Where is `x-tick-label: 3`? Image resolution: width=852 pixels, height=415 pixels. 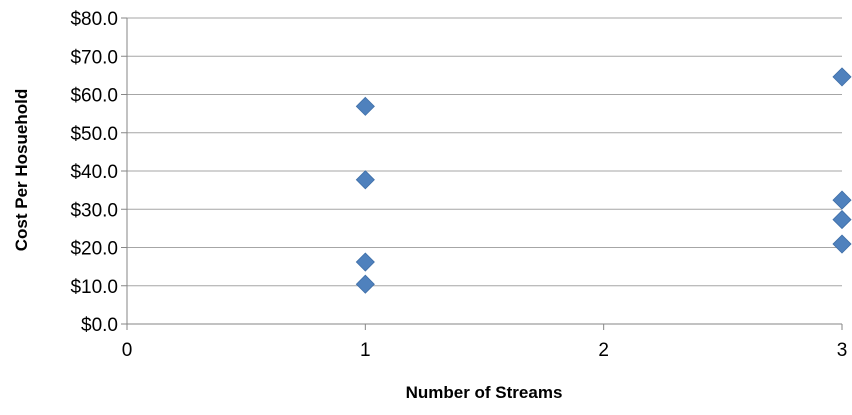 x-tick-label: 3 is located at coordinates (842, 350).